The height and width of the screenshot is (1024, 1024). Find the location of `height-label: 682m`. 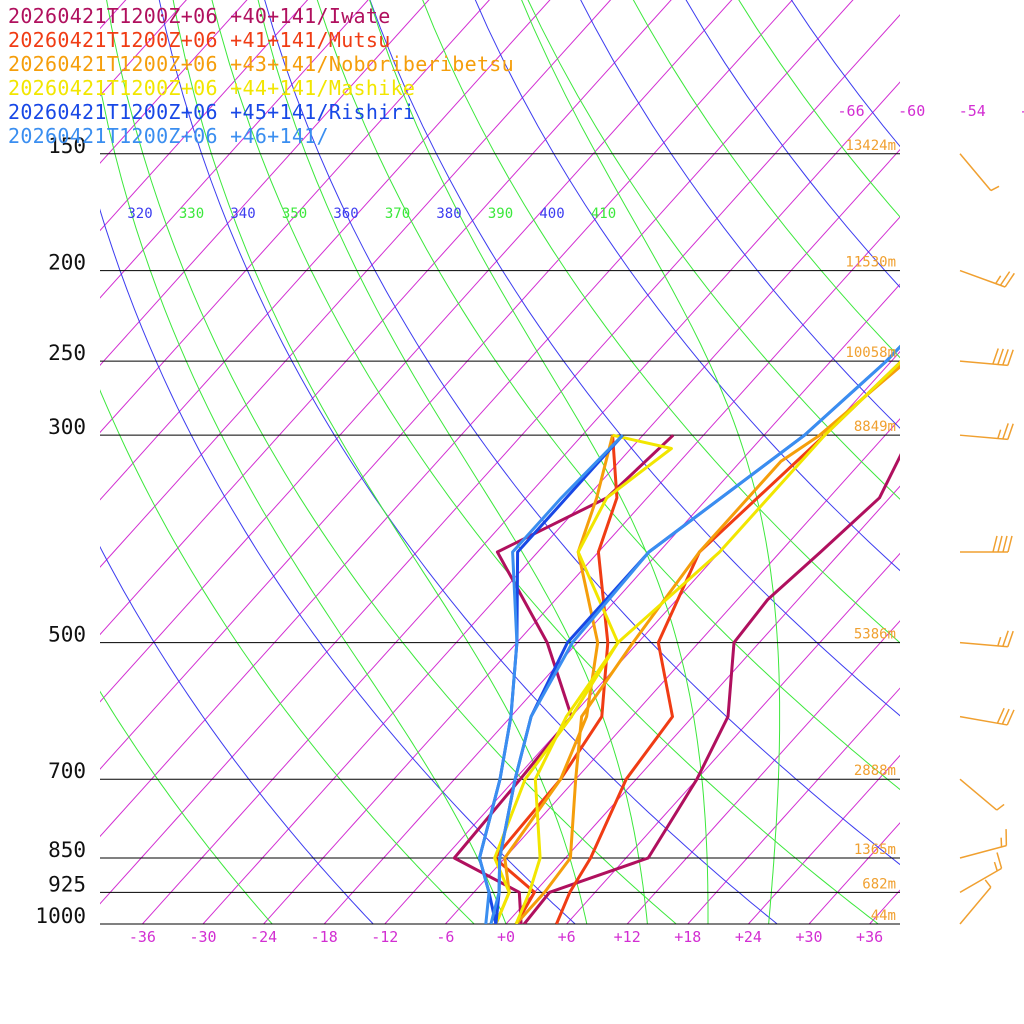

height-label: 682m is located at coordinates (879, 884).